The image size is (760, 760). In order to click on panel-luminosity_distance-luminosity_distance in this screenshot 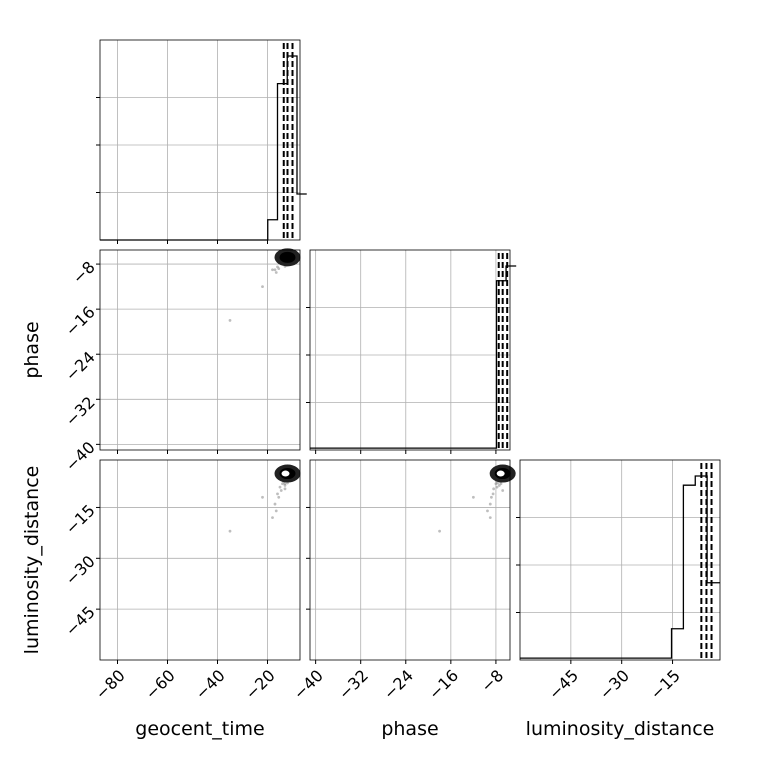, I will do `click(618, 561)`.